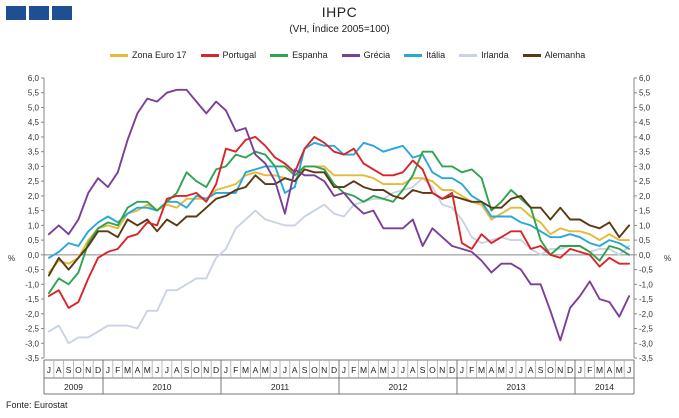 This screenshot has height=418, width=679. Describe the element at coordinates (32, 314) in the screenshot. I see `y-tick-label-left: -2,0` at that location.